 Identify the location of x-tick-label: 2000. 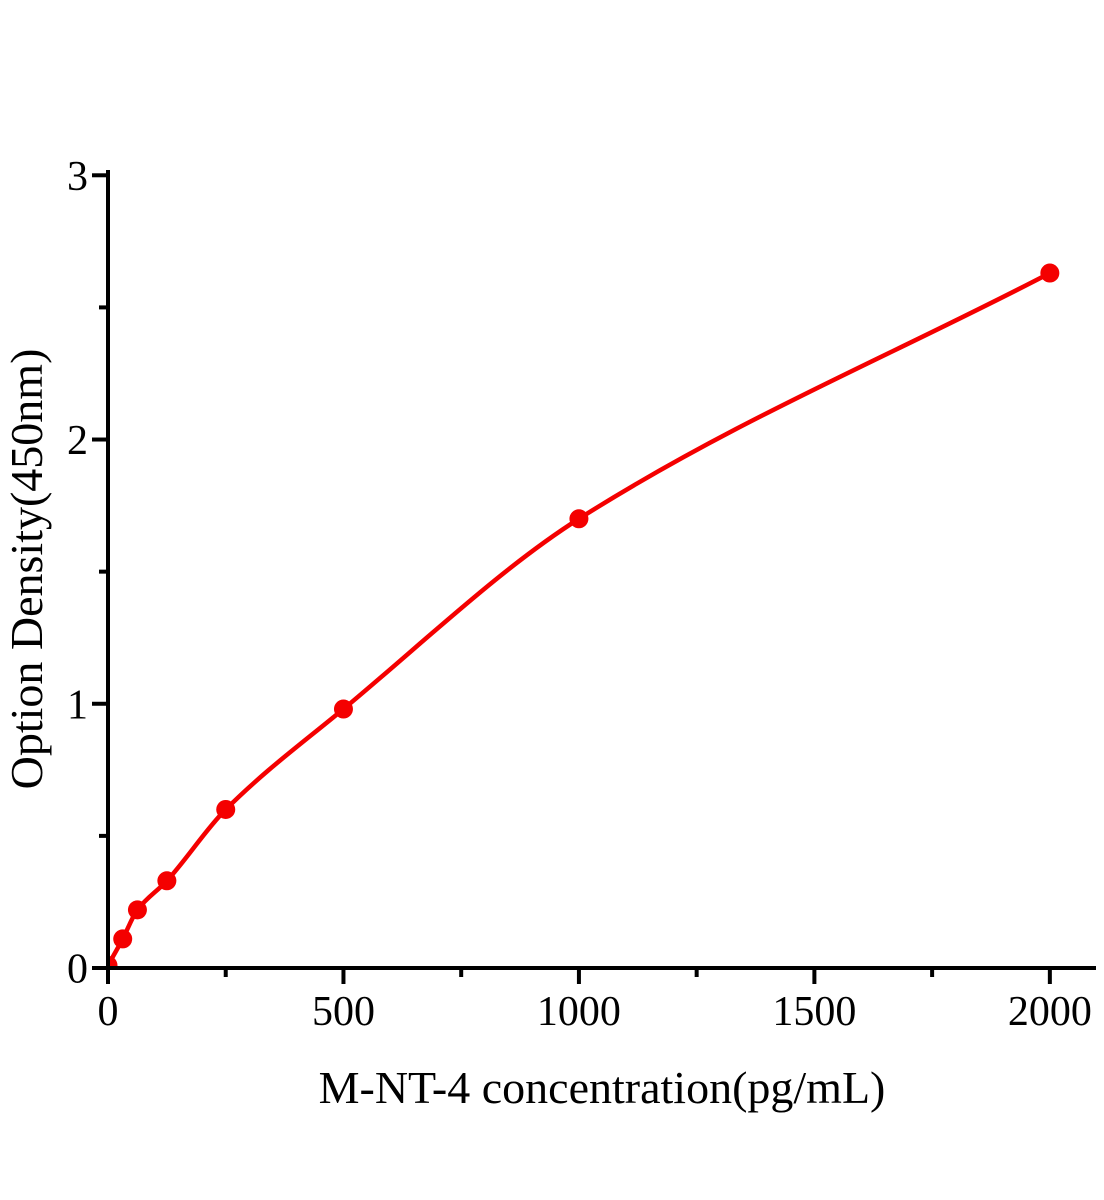
(1050, 1012).